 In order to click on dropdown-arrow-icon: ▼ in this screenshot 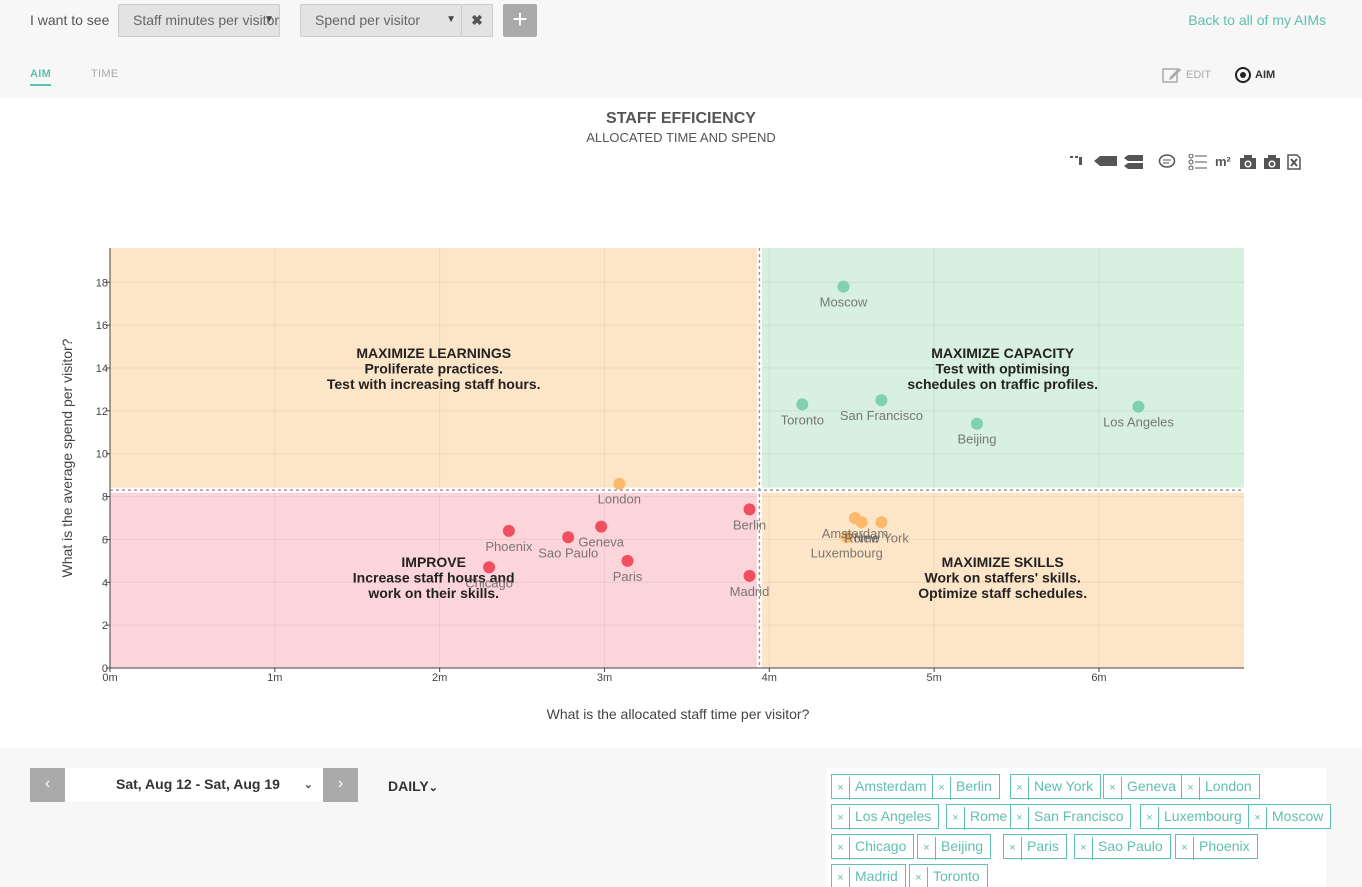, I will do `click(451, 19)`.